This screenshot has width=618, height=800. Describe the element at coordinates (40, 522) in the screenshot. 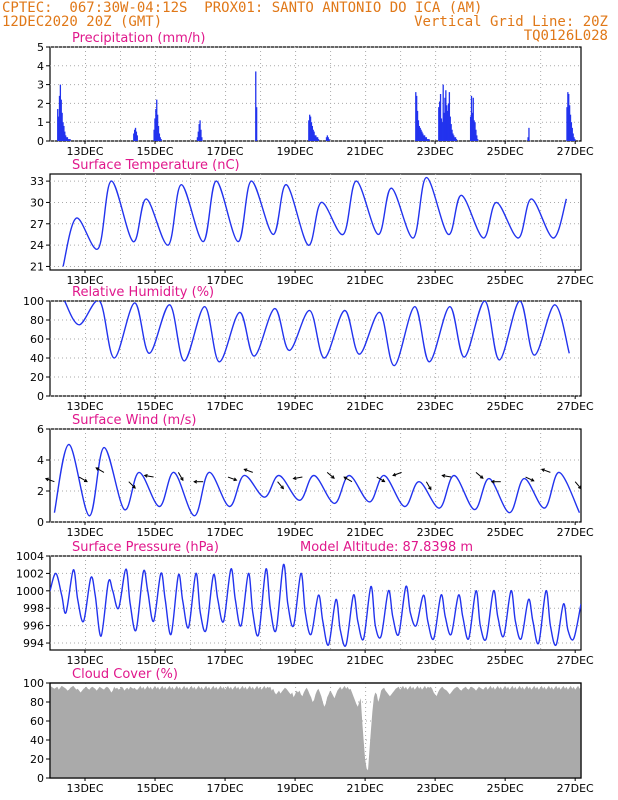

I see `wind-ytick-label: 0` at that location.